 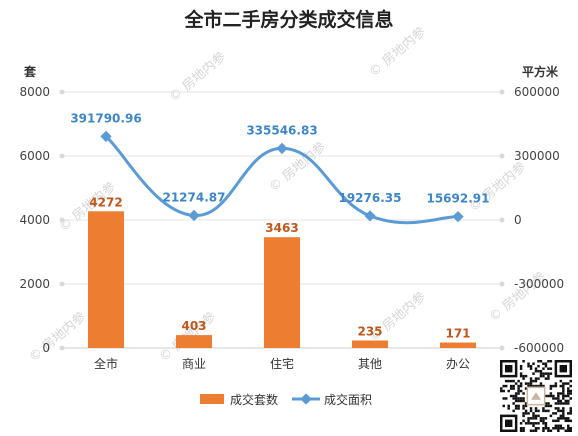 I want to click on chart-title: 全市二手房分类成交信息, so click(x=288, y=19).